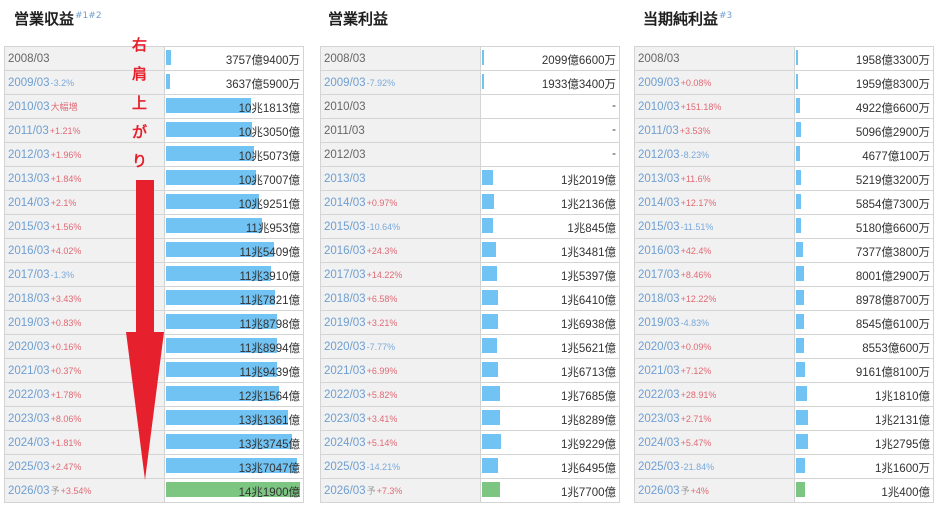 The image size is (939, 510). Describe the element at coordinates (400, 226) in the screenshot. I see `fiscal-year-cell: 2015/03-10.64%` at that location.